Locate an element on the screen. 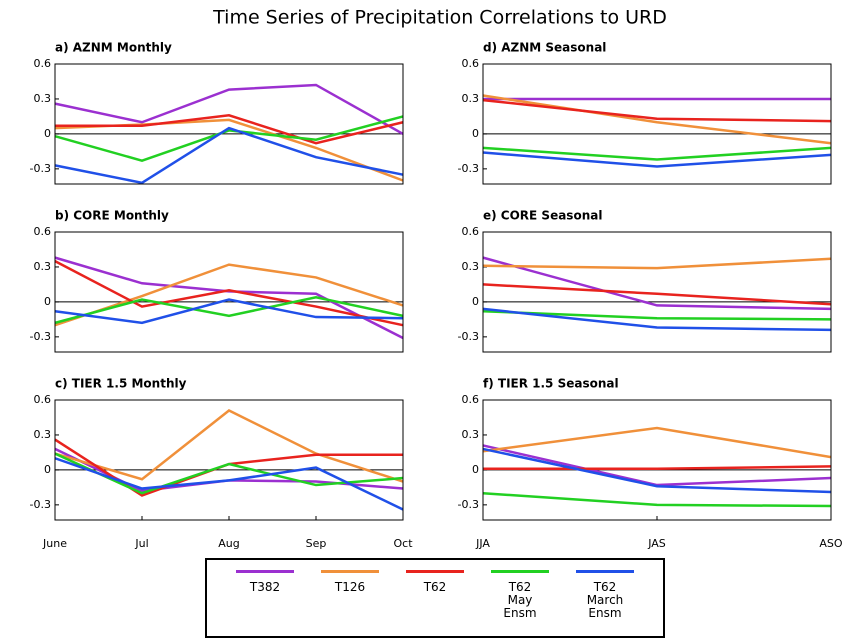 The width and height of the screenshot is (864, 642). panel-title: b) CORE Monthly is located at coordinates (112, 216).